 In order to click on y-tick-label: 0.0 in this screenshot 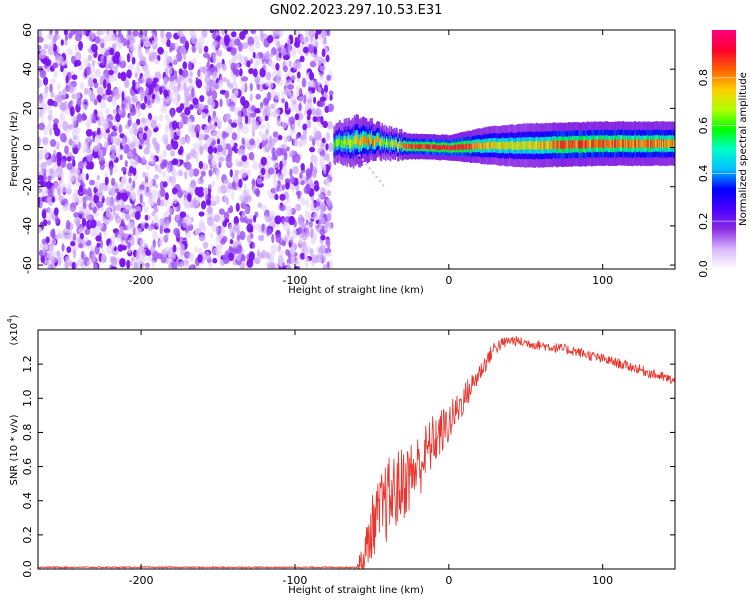, I will do `click(27, 569)`.